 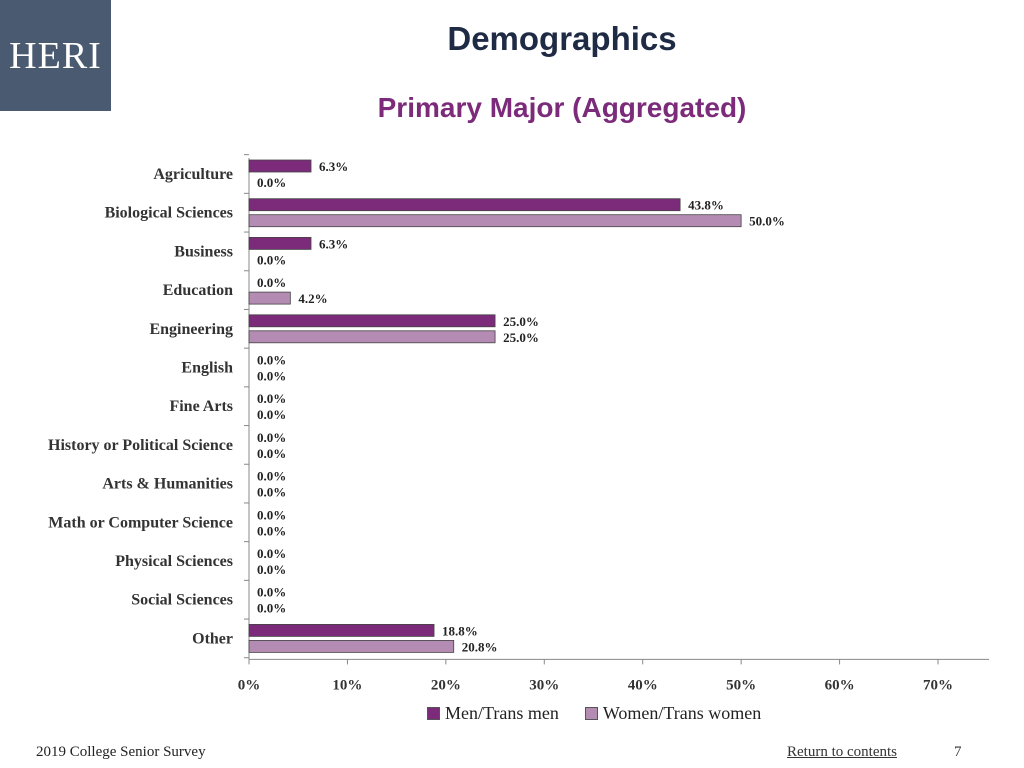 I want to click on data-label: 4.2%, so click(x=312, y=298).